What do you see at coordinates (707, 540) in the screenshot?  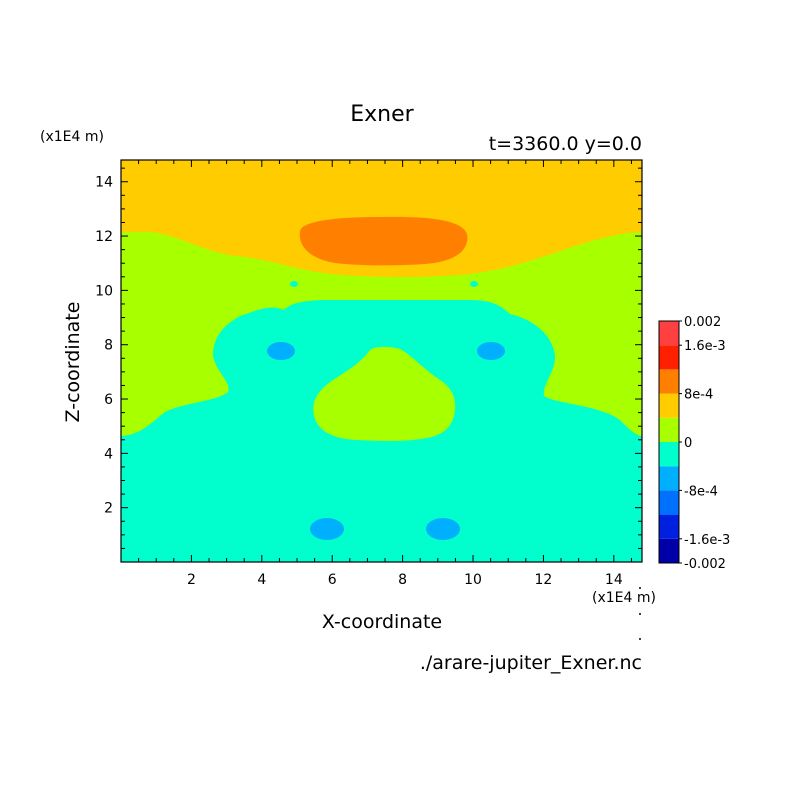 I see `colorbar-label: -1.6e-3` at bounding box center [707, 540].